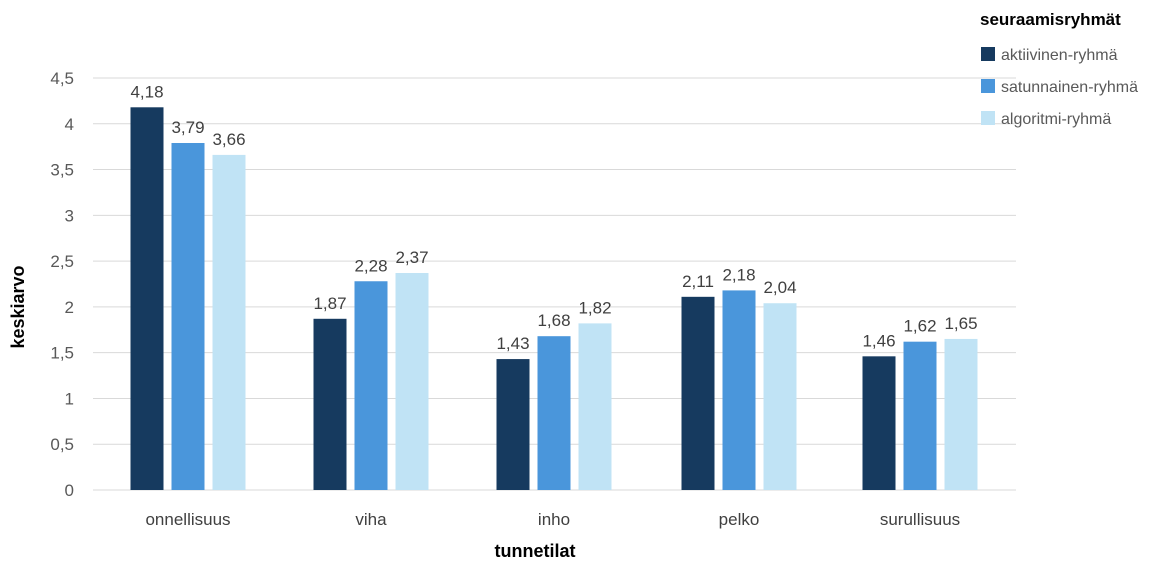  Describe the element at coordinates (960, 323) in the screenshot. I see `data-label: 1,65` at that location.